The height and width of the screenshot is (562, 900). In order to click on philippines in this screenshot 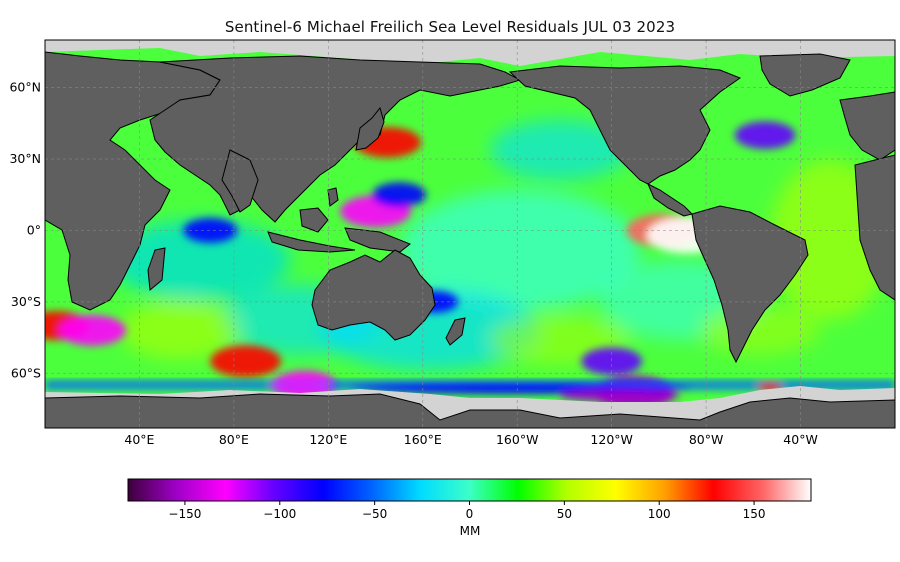, I will do `click(333, 197)`.